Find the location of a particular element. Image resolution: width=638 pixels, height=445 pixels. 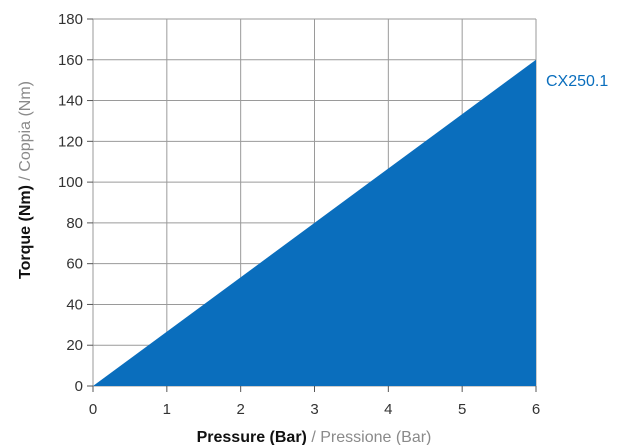

x-axis-title-secondary: Pressione (Bar) is located at coordinates (375, 437).